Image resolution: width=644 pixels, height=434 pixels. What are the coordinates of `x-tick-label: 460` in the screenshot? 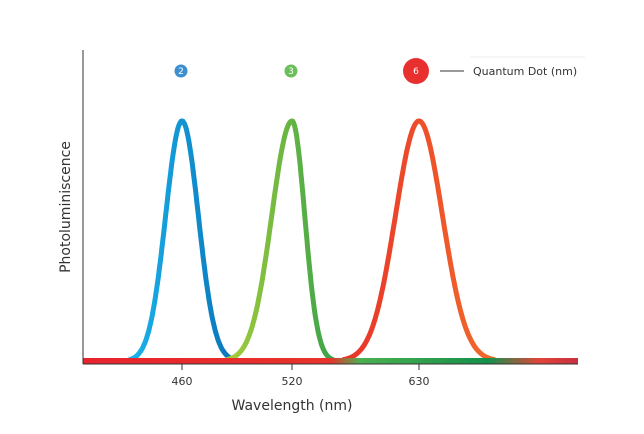 It's located at (182, 381).